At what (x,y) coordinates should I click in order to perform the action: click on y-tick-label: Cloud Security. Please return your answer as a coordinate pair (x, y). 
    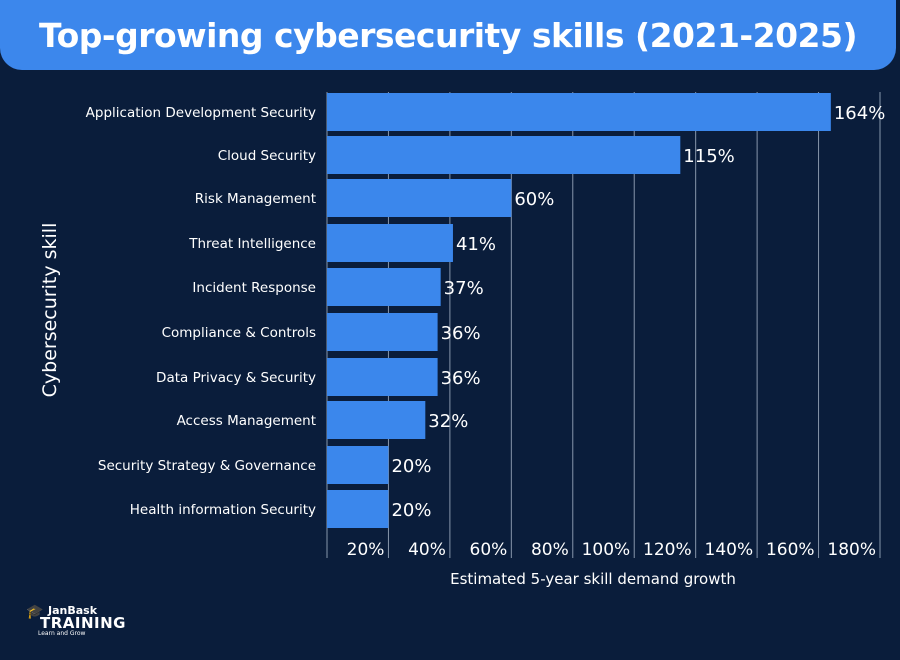
    Looking at the image, I should click on (267, 156).